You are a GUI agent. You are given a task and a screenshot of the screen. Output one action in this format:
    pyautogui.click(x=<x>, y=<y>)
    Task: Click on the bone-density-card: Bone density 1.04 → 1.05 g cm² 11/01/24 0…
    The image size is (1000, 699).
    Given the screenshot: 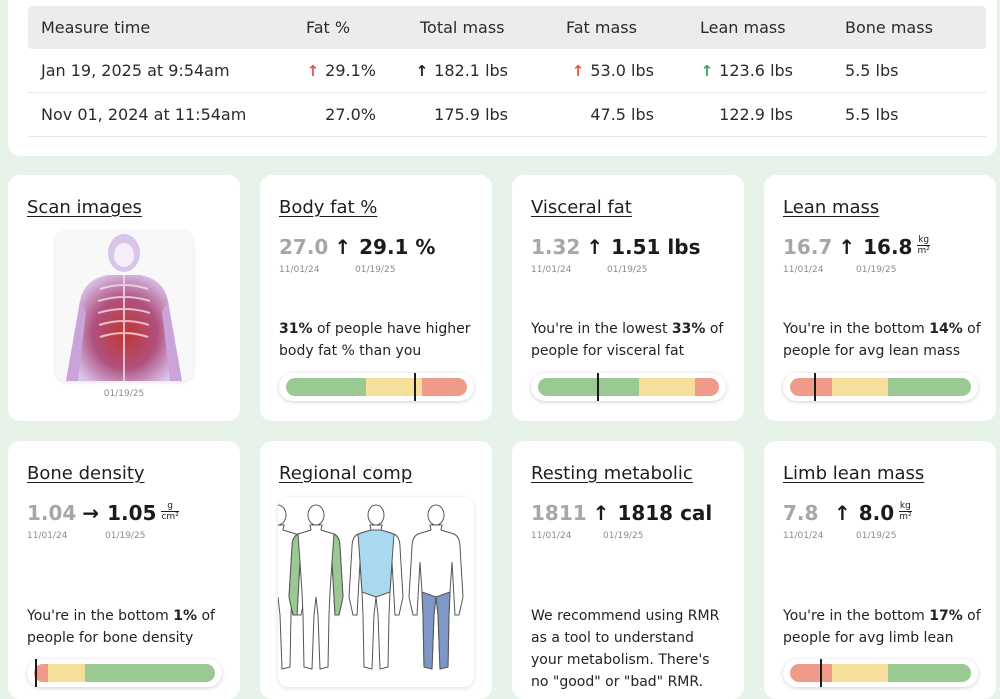 What is the action you would take?
    pyautogui.click(x=124, y=570)
    